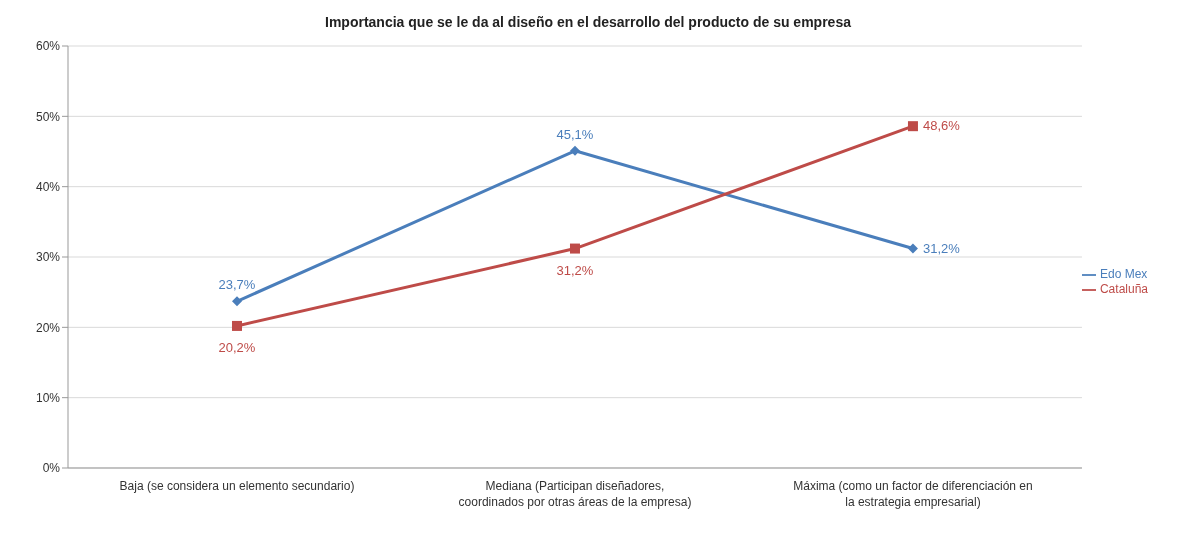 The height and width of the screenshot is (535, 1177). I want to click on legend-label: Edo Mex, so click(1123, 274).